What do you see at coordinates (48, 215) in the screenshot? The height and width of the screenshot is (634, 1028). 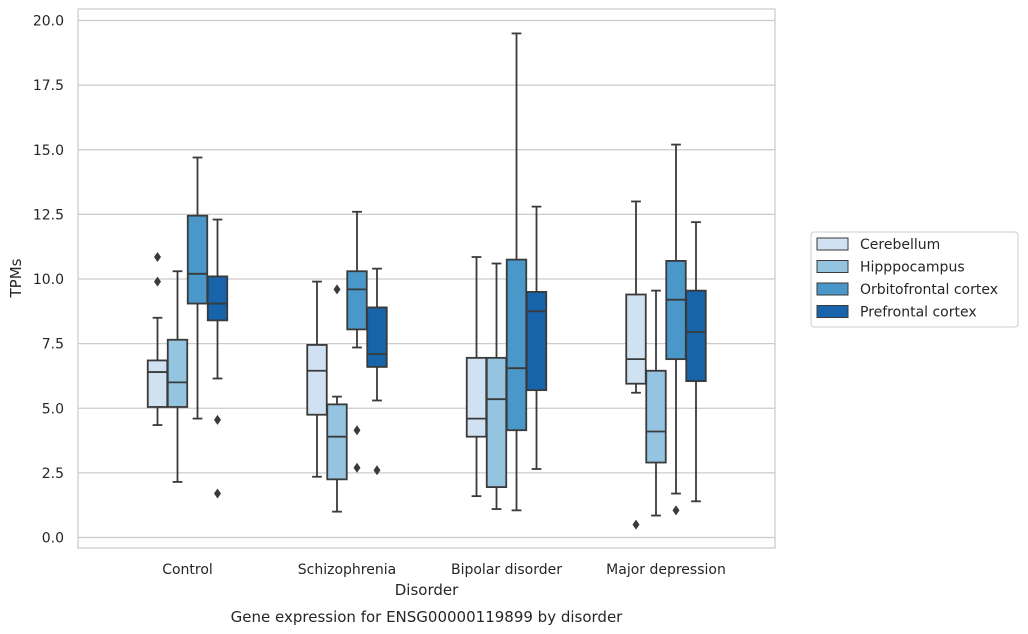 I see `y-tick-label: 12.5` at bounding box center [48, 215].